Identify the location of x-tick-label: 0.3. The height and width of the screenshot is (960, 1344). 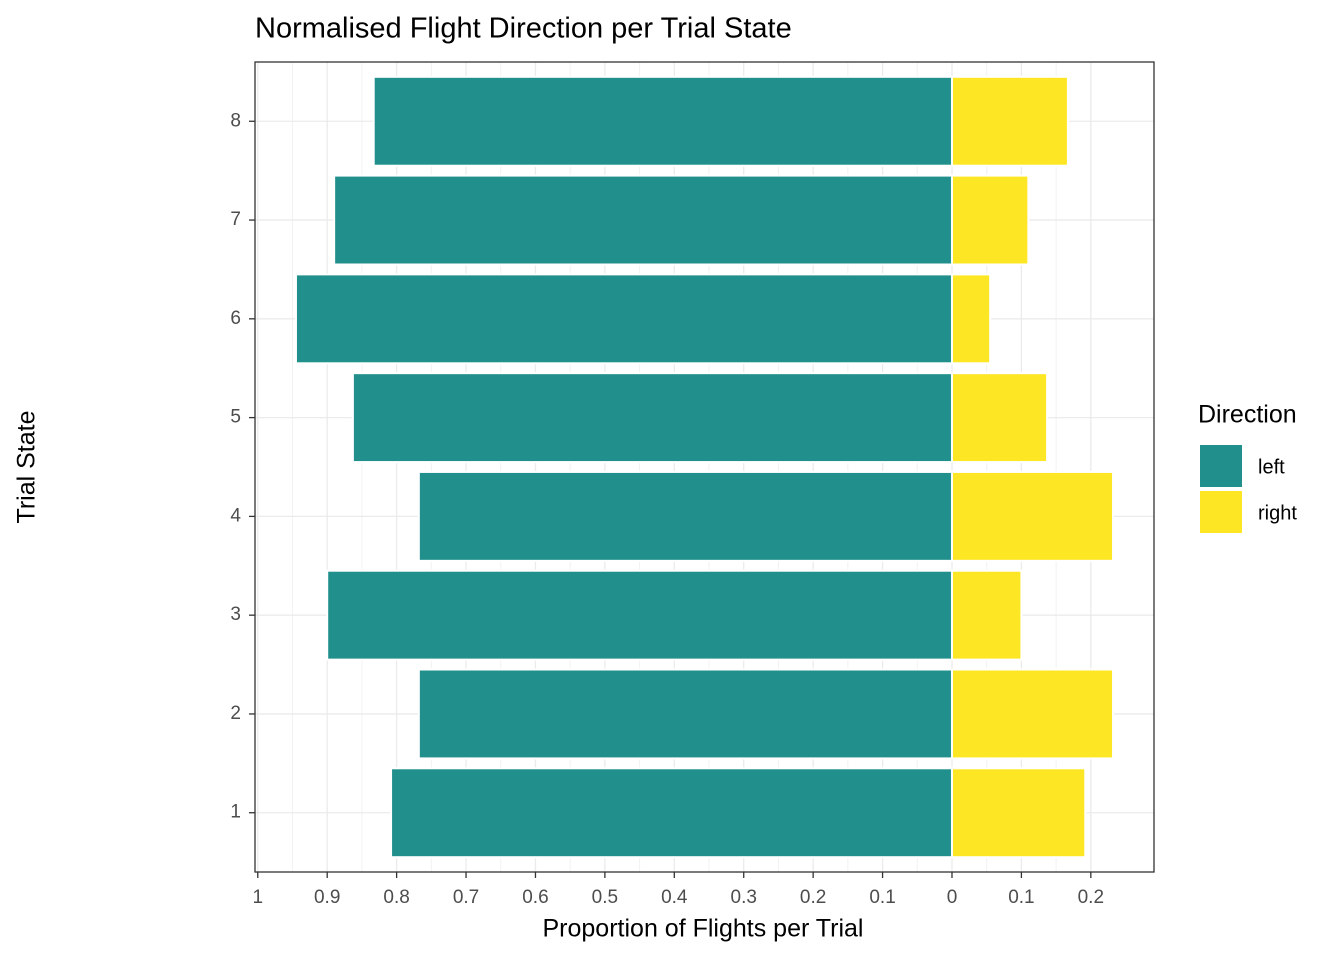
(744, 897).